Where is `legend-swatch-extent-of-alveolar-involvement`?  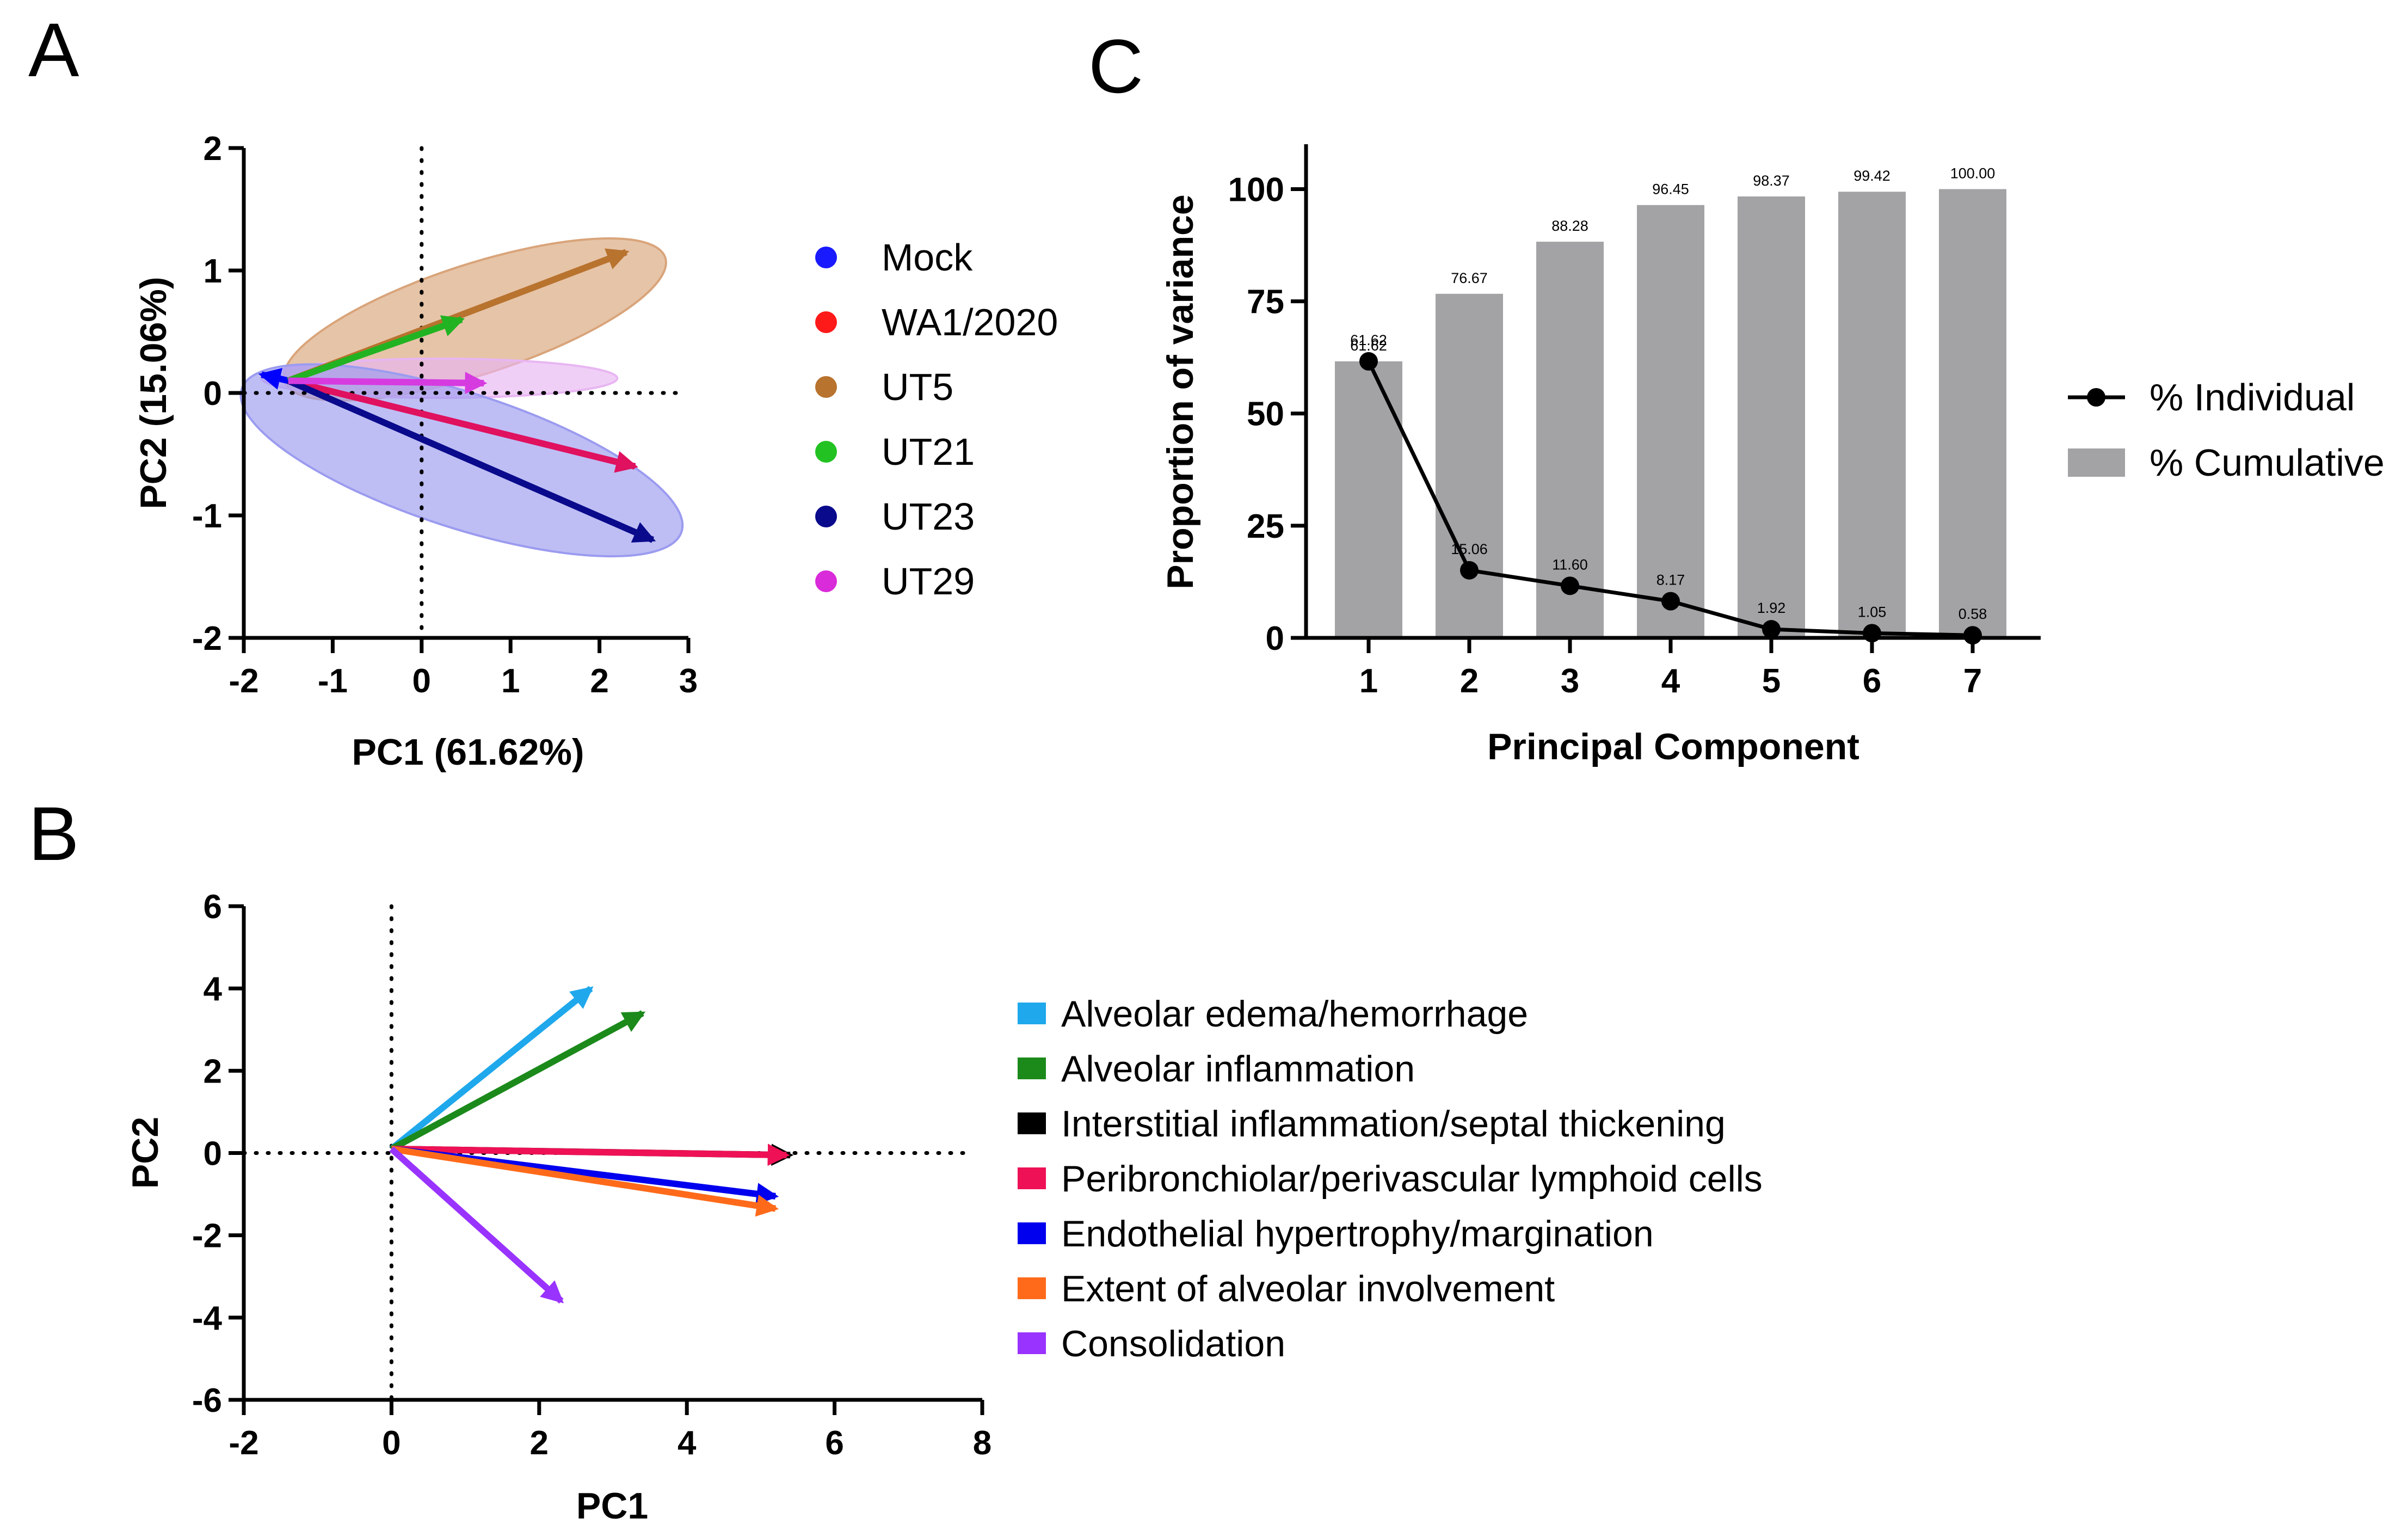 legend-swatch-extent-of-alveolar-involvement is located at coordinates (1032, 1288).